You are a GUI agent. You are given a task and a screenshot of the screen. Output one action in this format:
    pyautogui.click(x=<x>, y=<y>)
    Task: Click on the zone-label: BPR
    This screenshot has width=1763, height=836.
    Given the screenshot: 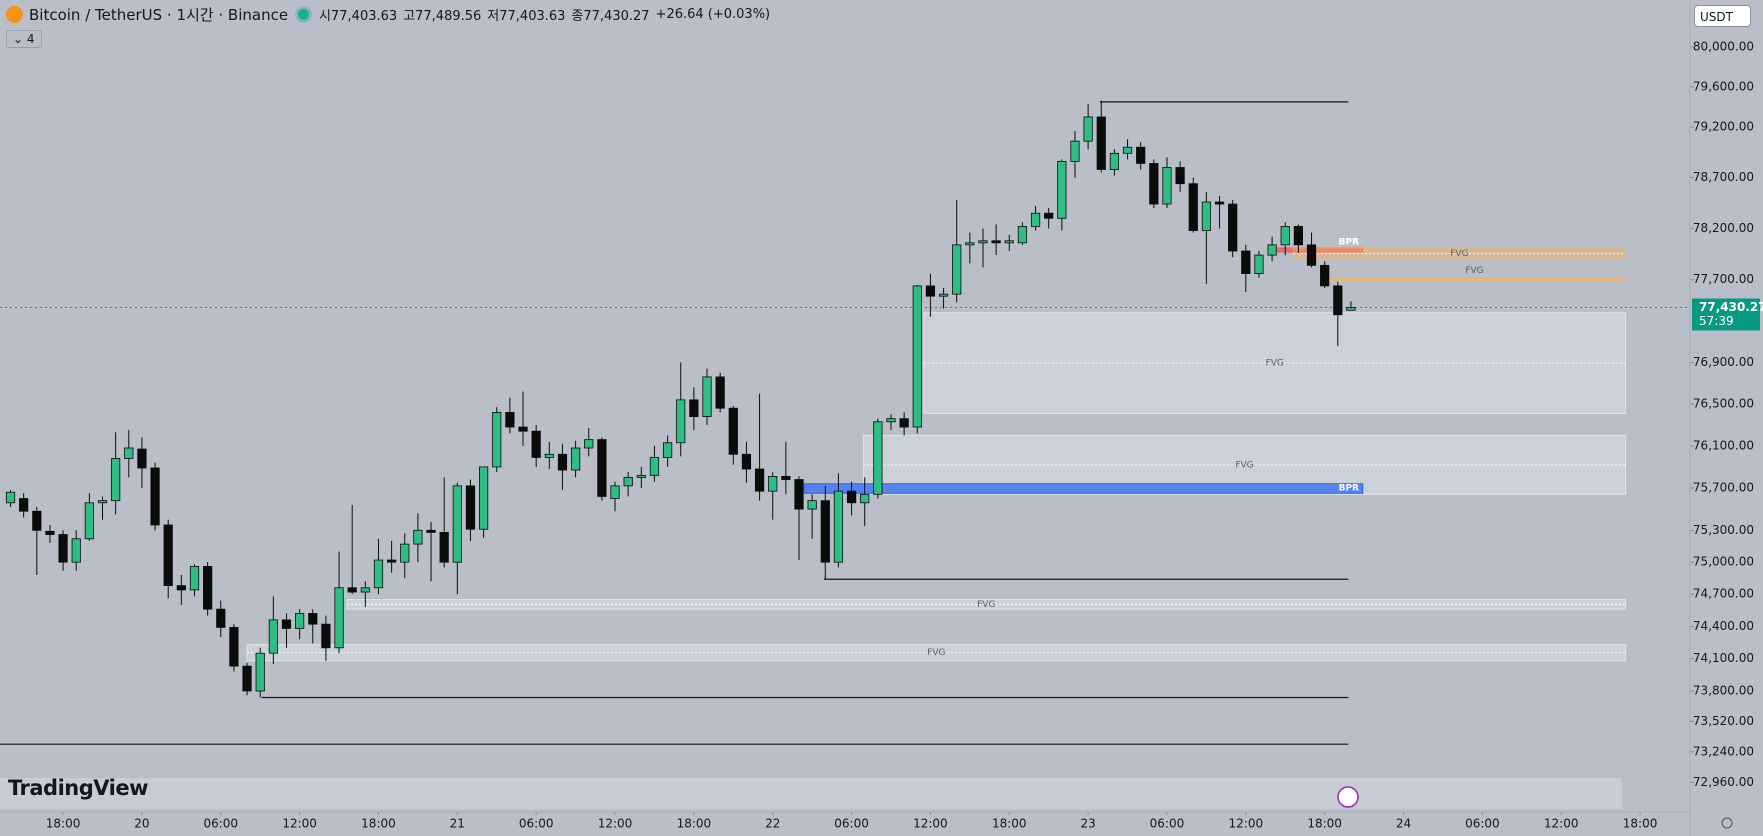 What is the action you would take?
    pyautogui.click(x=1349, y=488)
    